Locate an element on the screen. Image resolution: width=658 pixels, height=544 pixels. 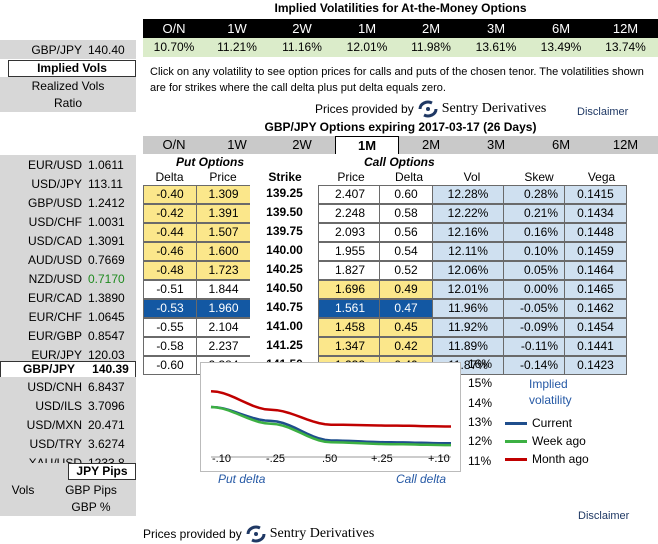
currency-pair-row: EUR/GBP 0.8547 is located at coordinates (68, 335).